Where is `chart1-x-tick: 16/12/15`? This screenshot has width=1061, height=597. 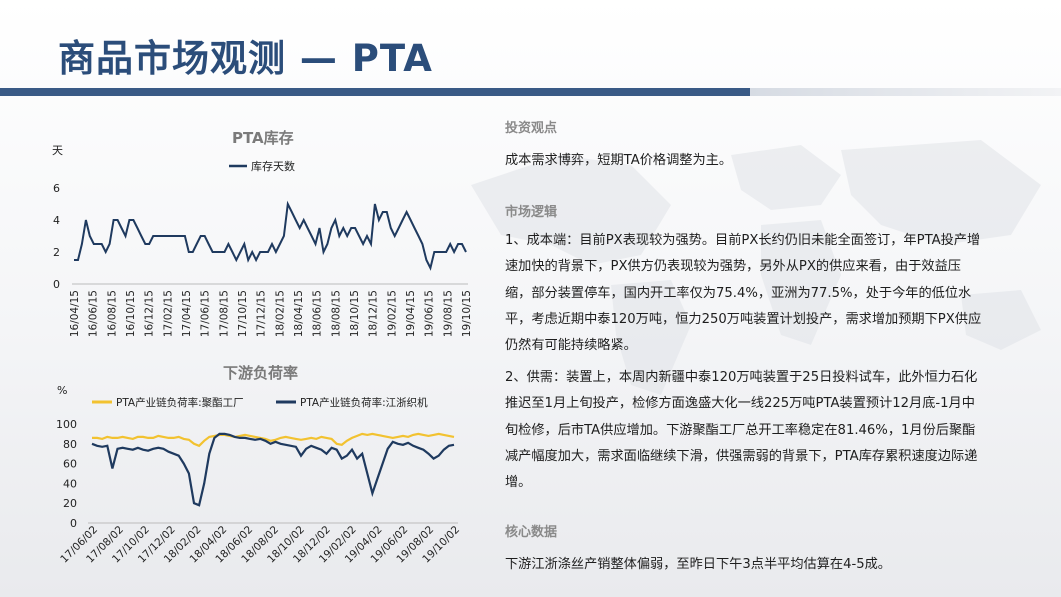
chart1-x-tick: 16/12/15 is located at coordinates (150, 313).